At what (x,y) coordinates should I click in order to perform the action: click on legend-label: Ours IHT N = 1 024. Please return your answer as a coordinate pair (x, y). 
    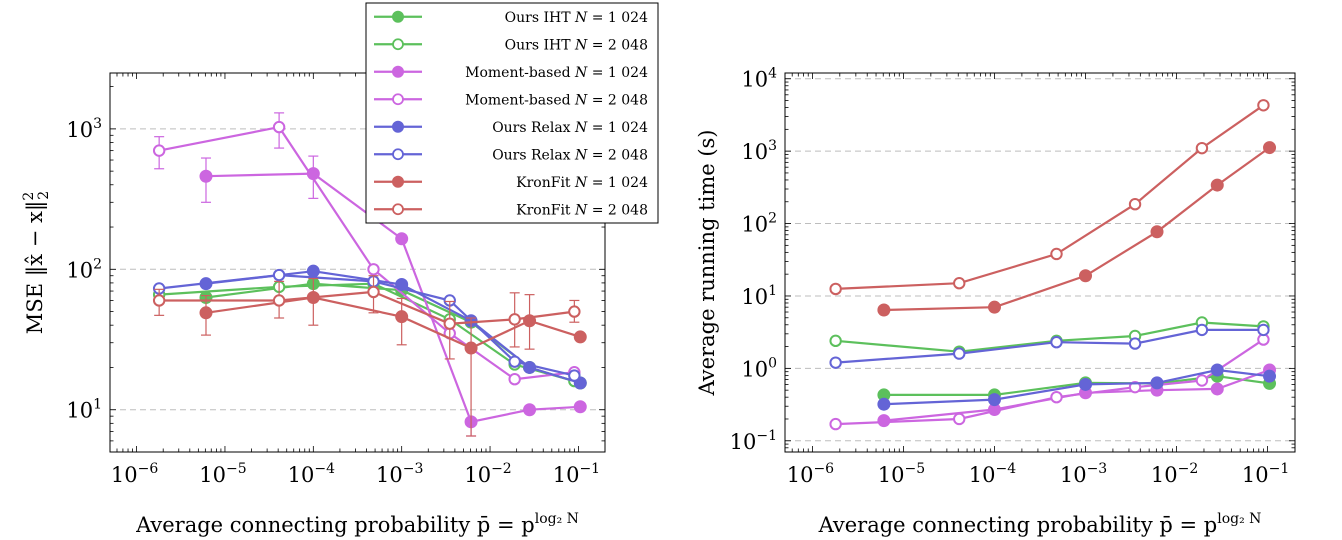
    Looking at the image, I should click on (576, 18).